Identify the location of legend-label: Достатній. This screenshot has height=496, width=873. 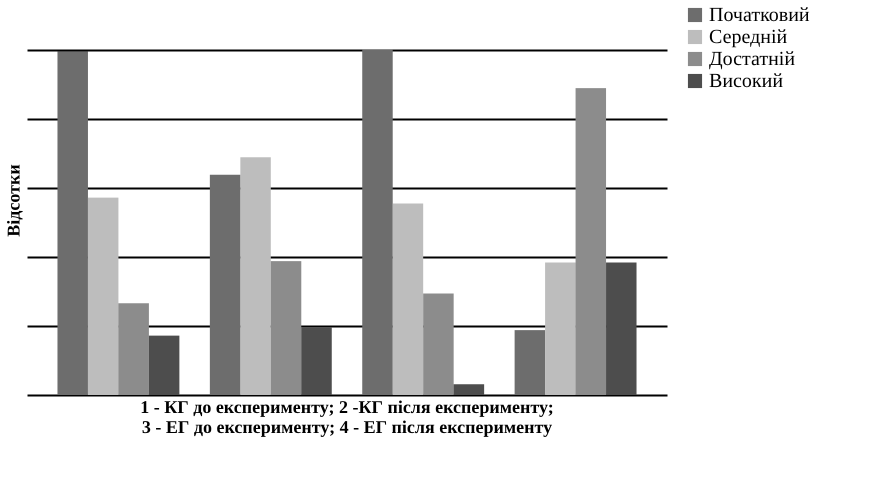
(752, 59).